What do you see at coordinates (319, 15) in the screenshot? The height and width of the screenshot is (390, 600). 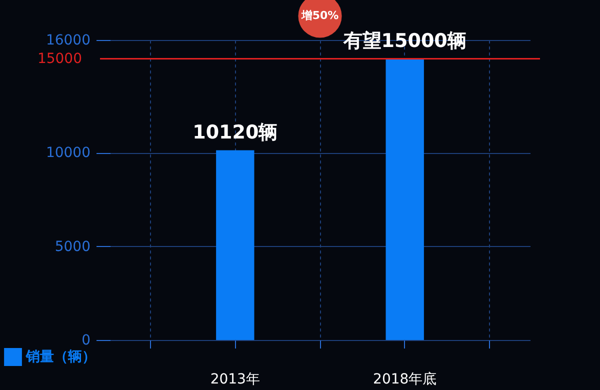 I see `text: 增50%` at bounding box center [319, 15].